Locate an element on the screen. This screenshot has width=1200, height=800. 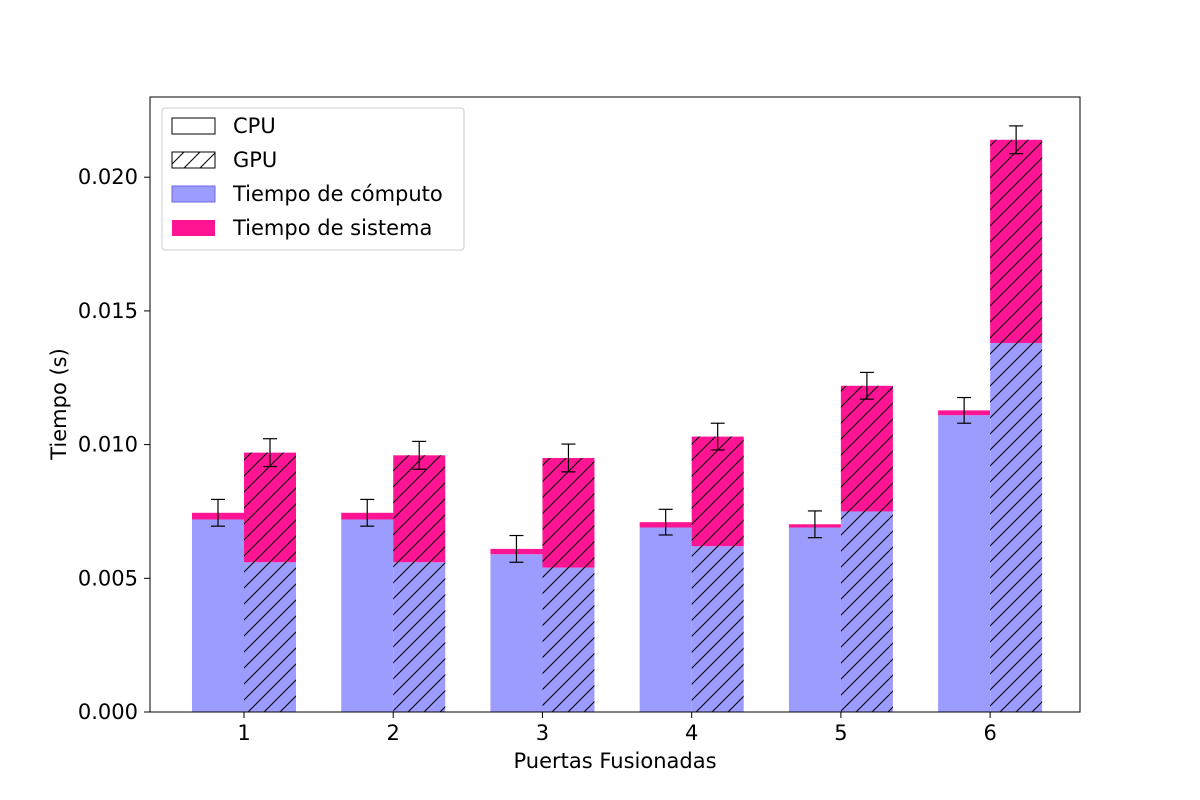
legend-label-compute: Tiempo de cómputo is located at coordinates (337, 194).